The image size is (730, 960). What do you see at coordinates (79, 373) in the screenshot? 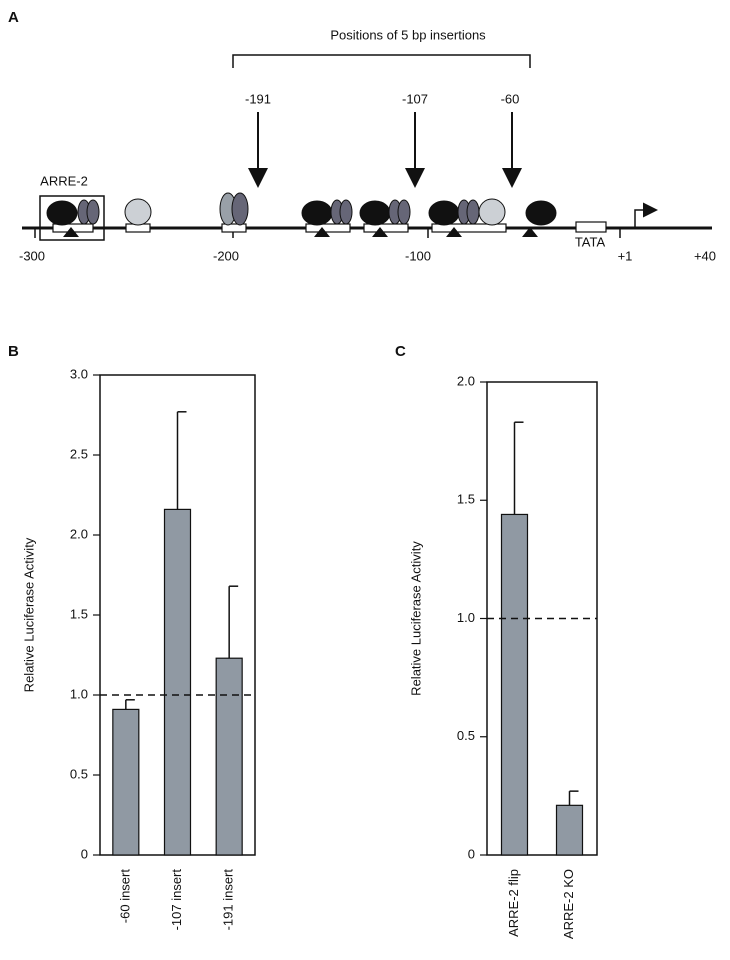
I see `y-tick-label: 3.0` at bounding box center [79, 373].